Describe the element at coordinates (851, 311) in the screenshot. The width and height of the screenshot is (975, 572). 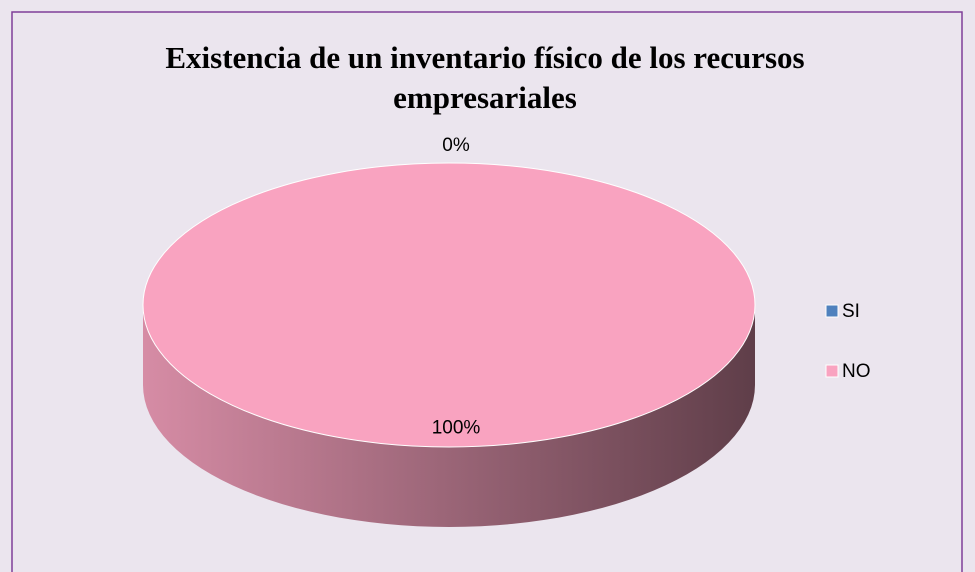
I see `legend-label: SI` at that location.